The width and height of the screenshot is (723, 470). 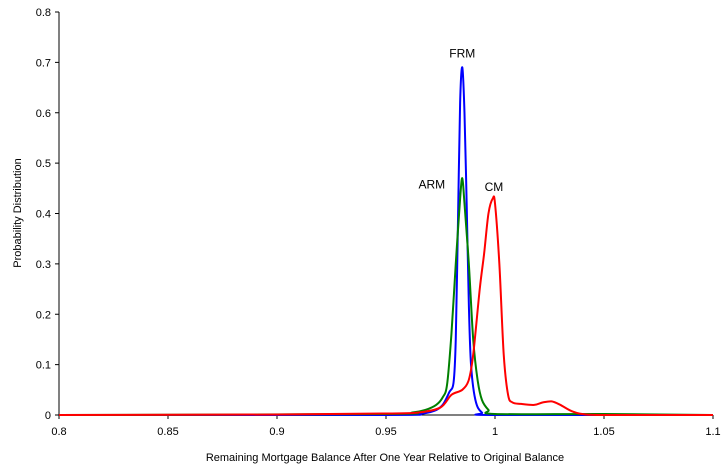 What do you see at coordinates (58, 432) in the screenshot?
I see `x-tick-label: 0.8` at bounding box center [58, 432].